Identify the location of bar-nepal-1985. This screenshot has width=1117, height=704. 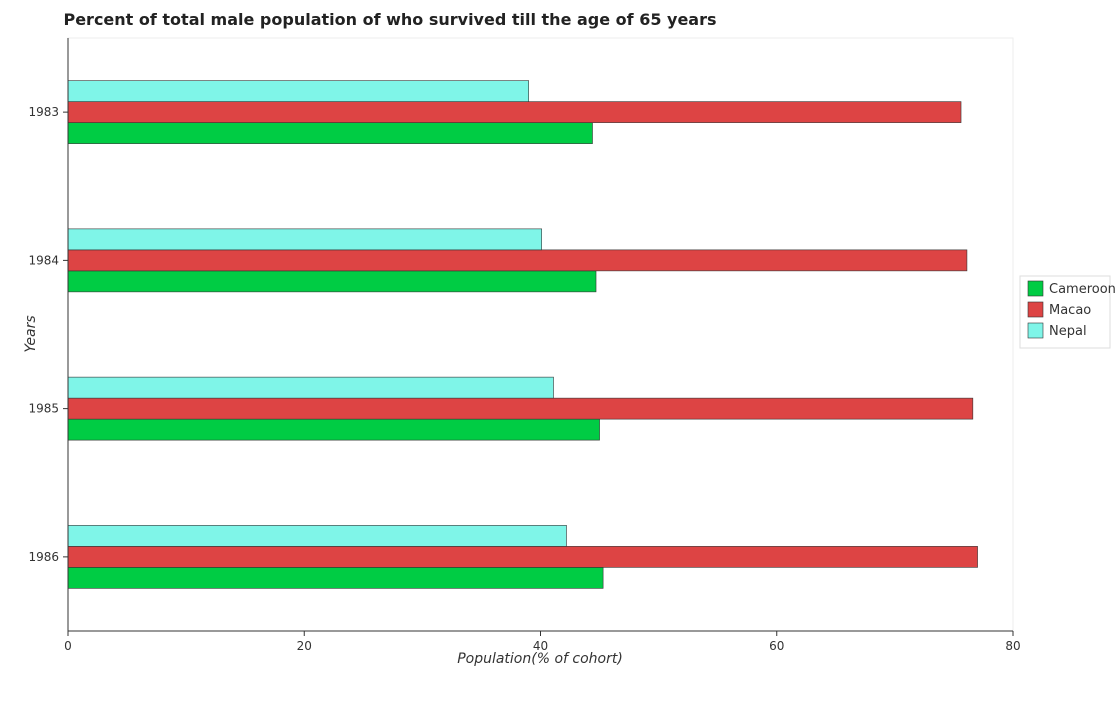
(310, 387).